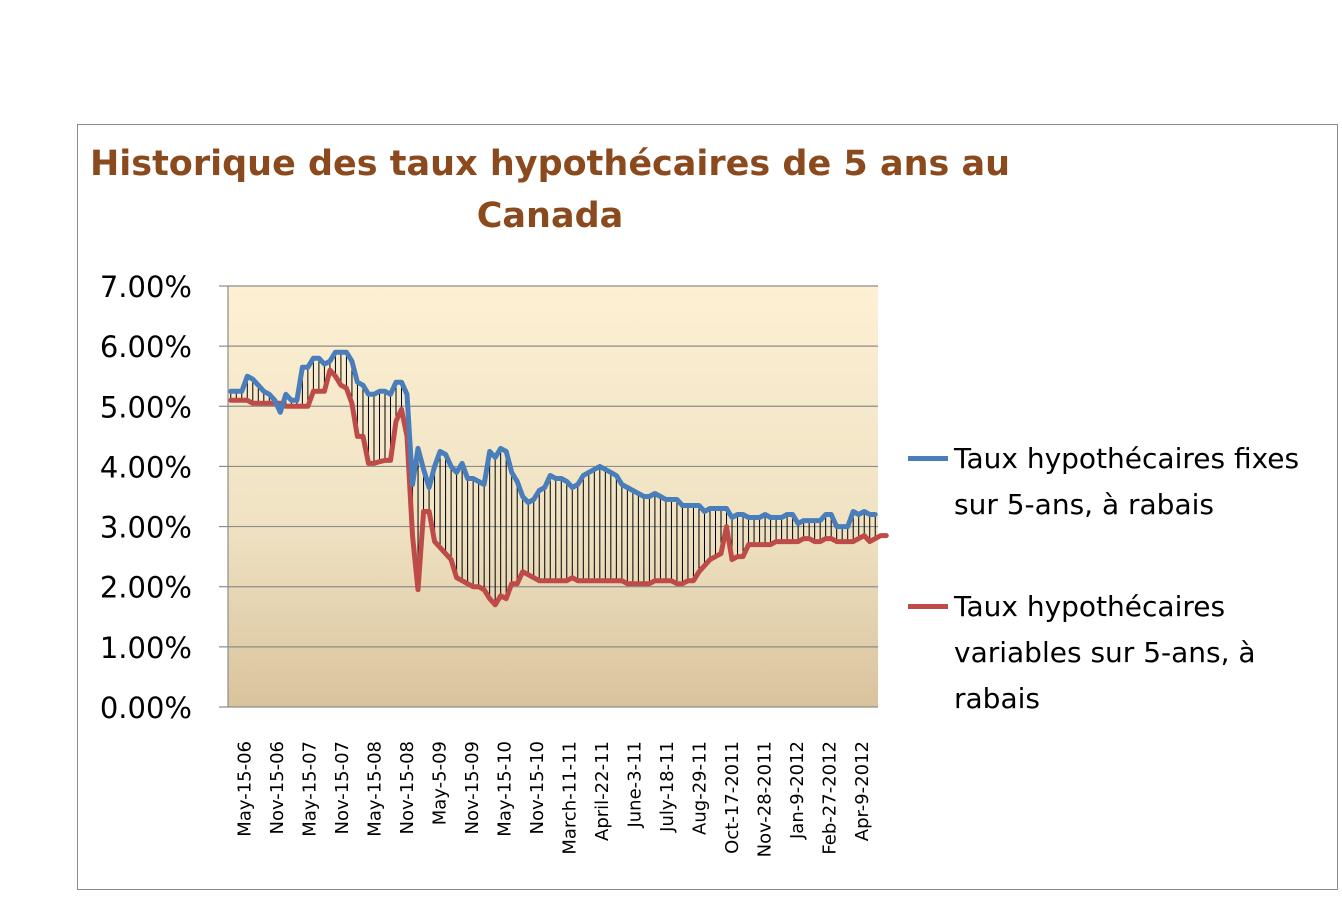  What do you see at coordinates (928, 606) in the screenshot?
I see `legend-swatch-variable` at bounding box center [928, 606].